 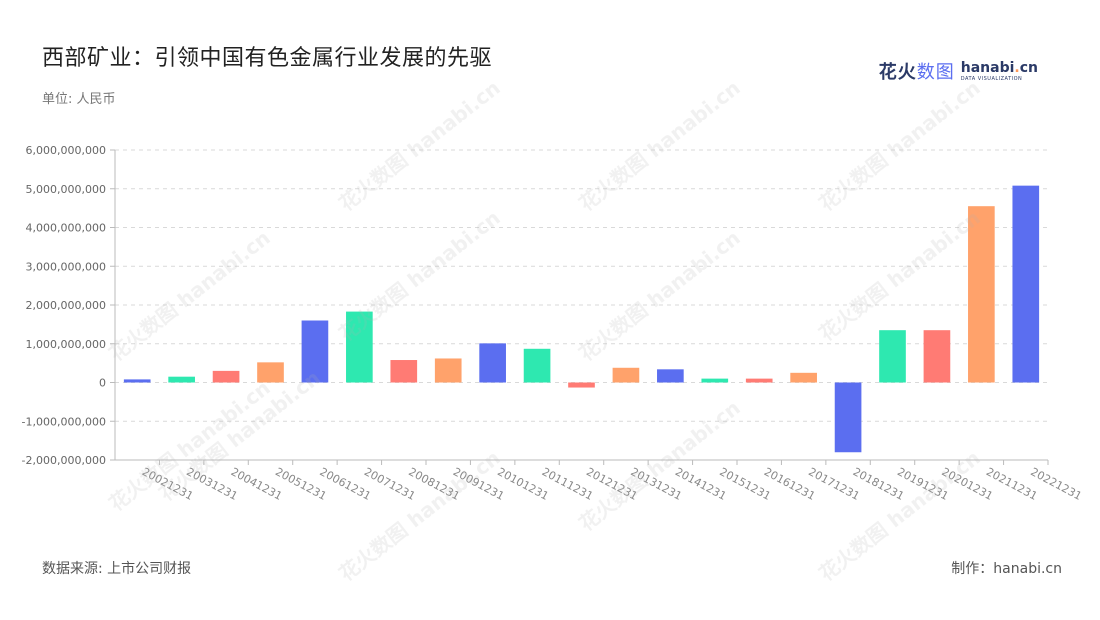 What do you see at coordinates (66, 228) in the screenshot?
I see `y-tick-label: 4,000,000,000` at bounding box center [66, 228].